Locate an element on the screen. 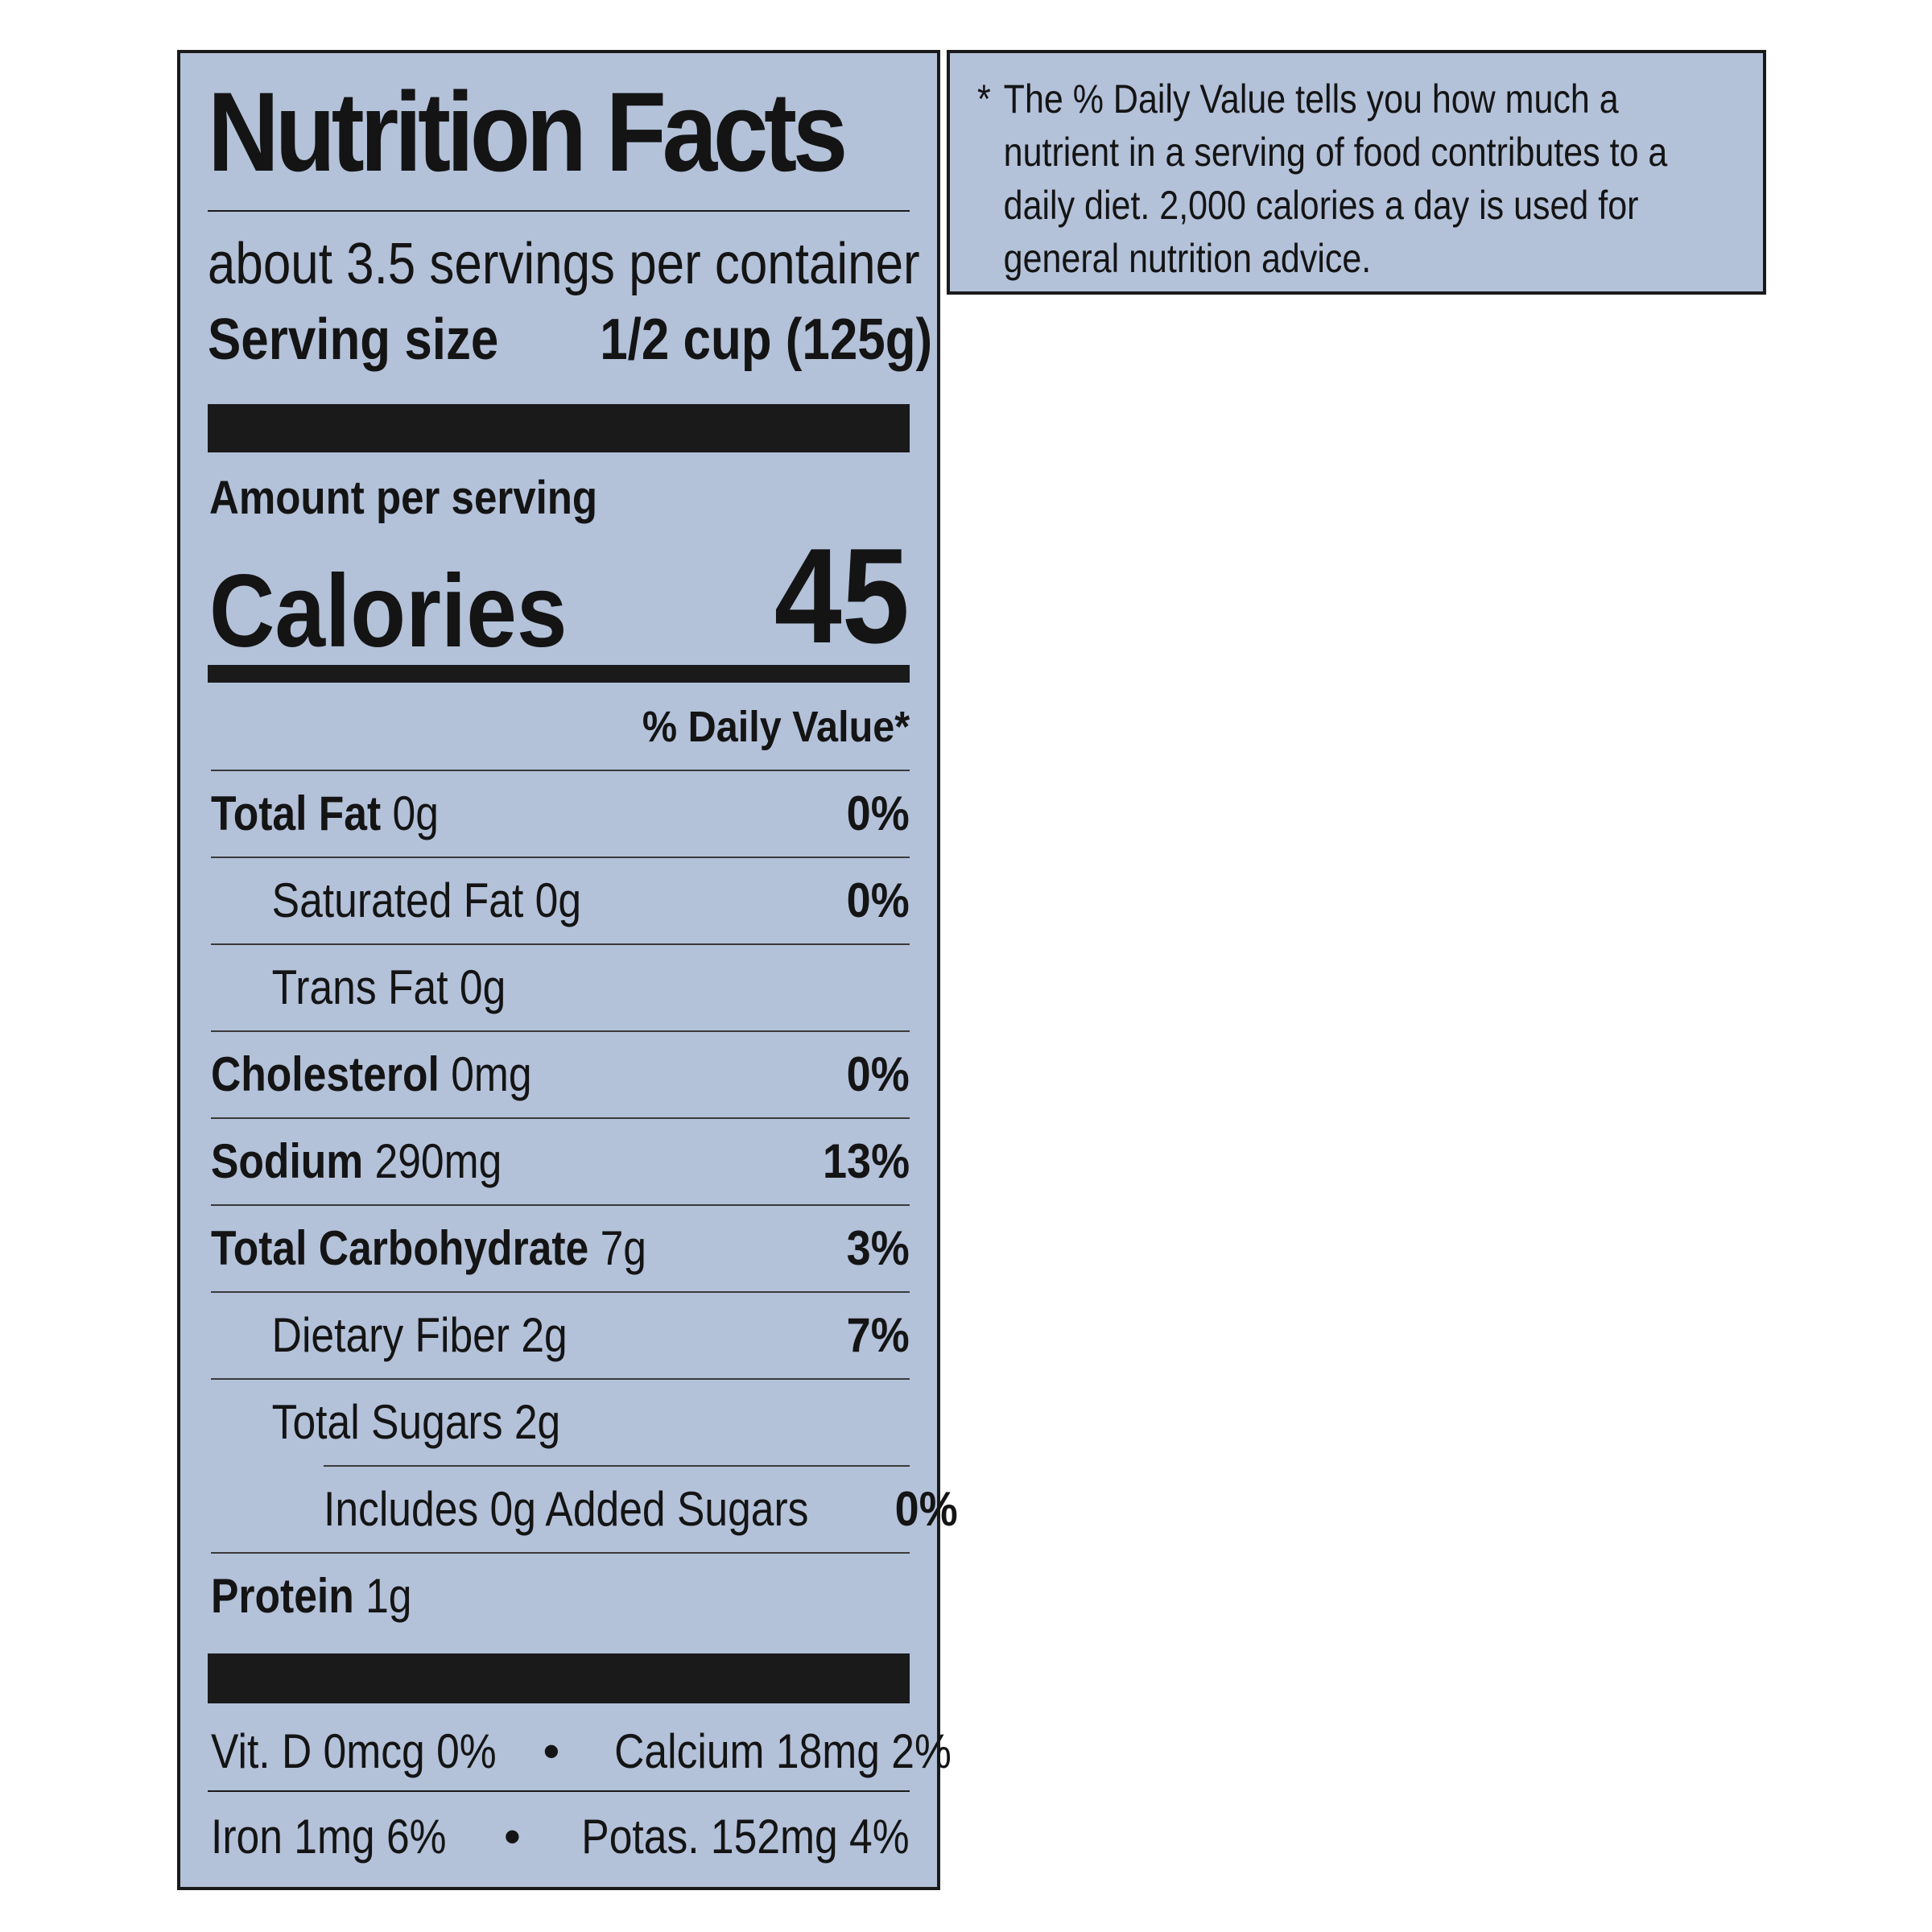 The image size is (1932, 1932). nutrient-name: Total Sugars 2g is located at coordinates (416, 1422).